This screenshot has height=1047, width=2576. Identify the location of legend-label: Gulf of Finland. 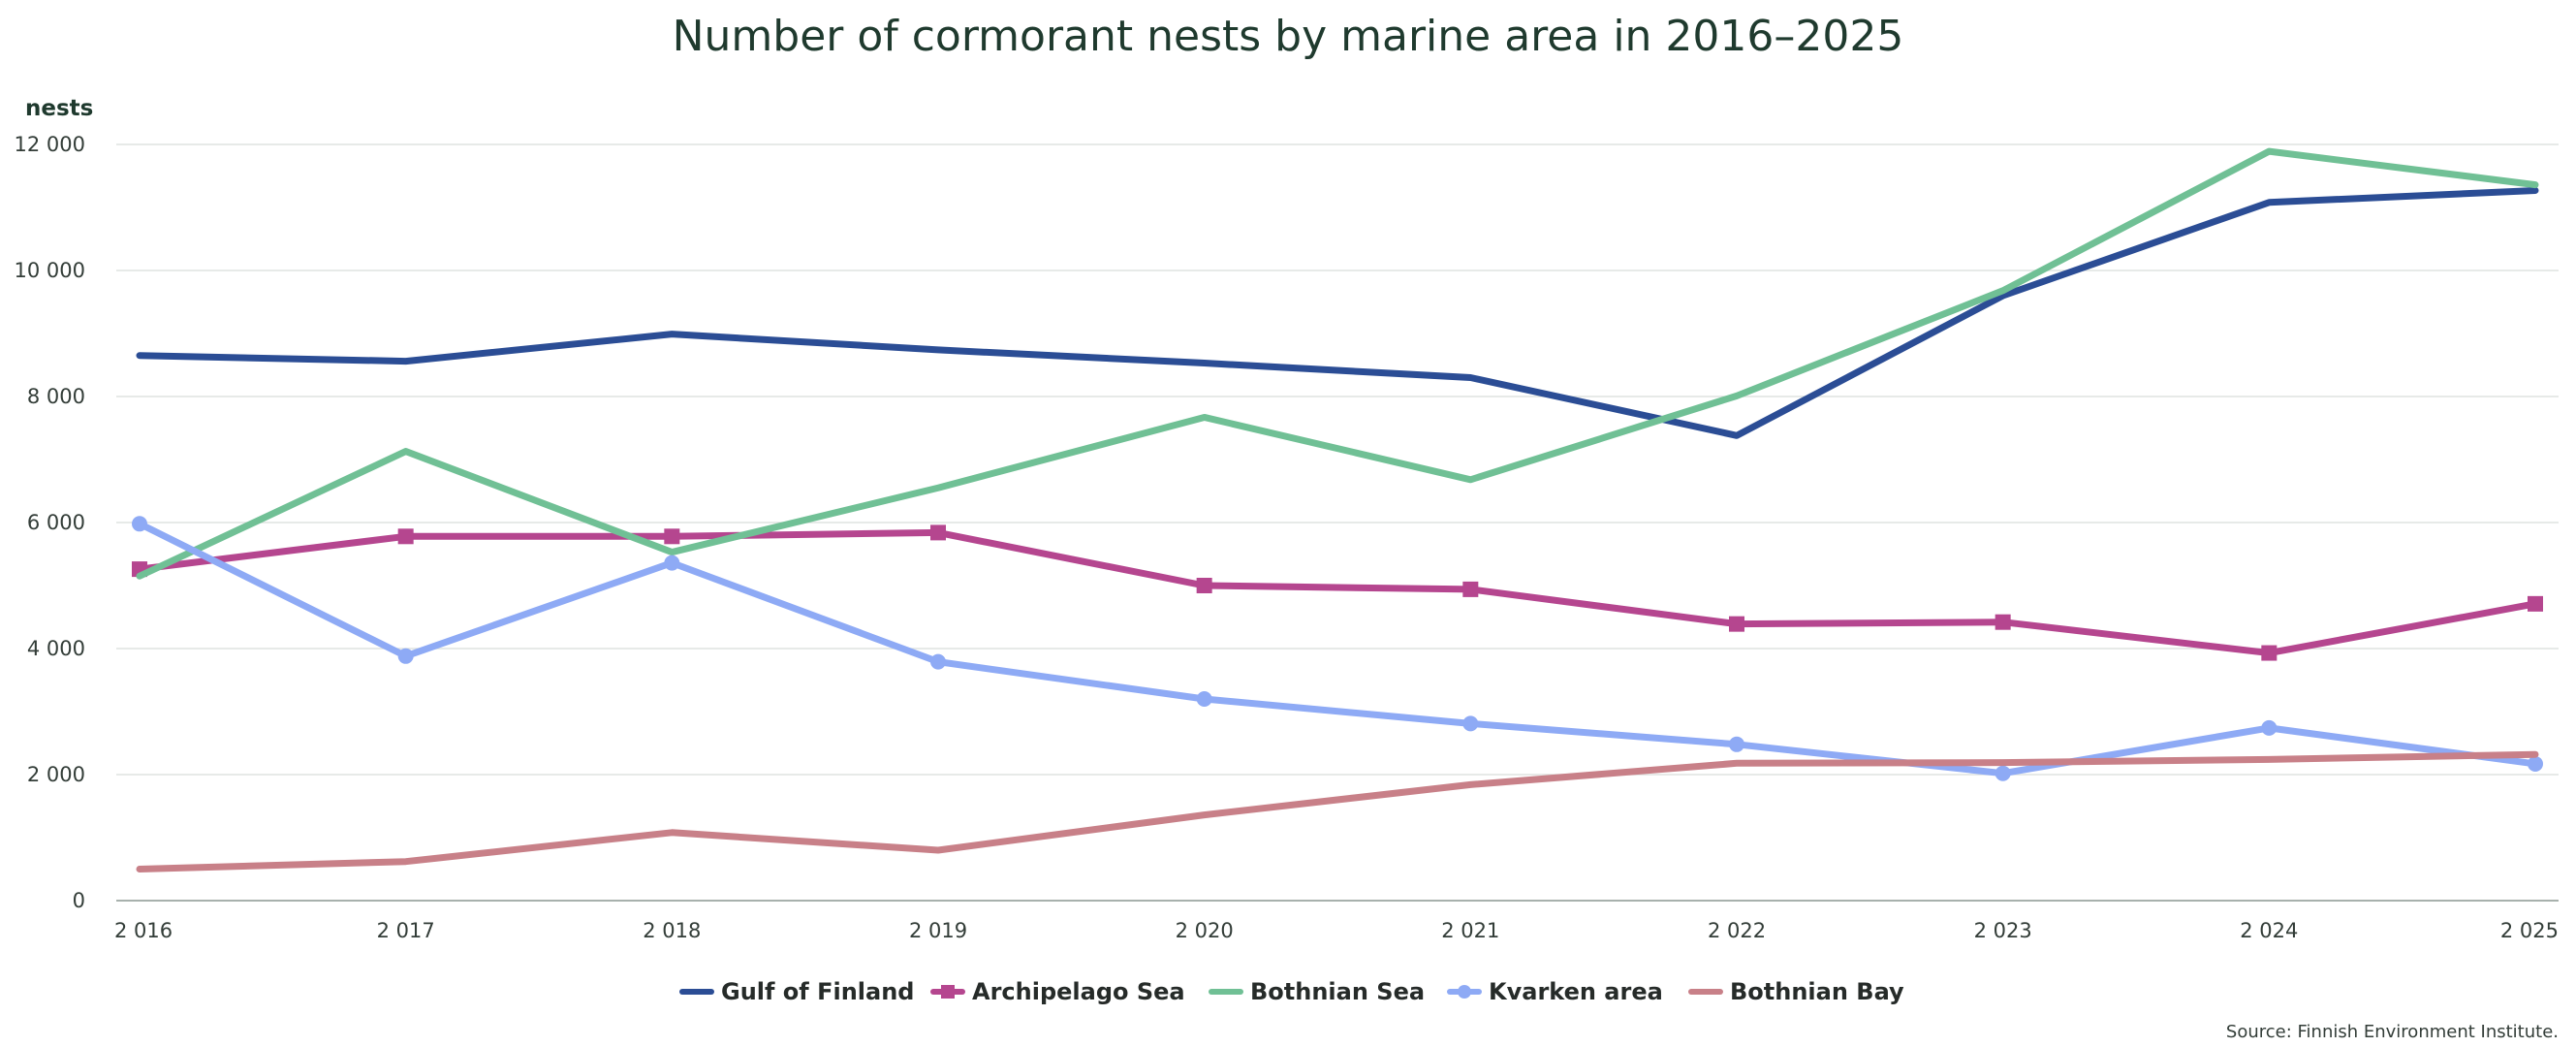
(818, 991).